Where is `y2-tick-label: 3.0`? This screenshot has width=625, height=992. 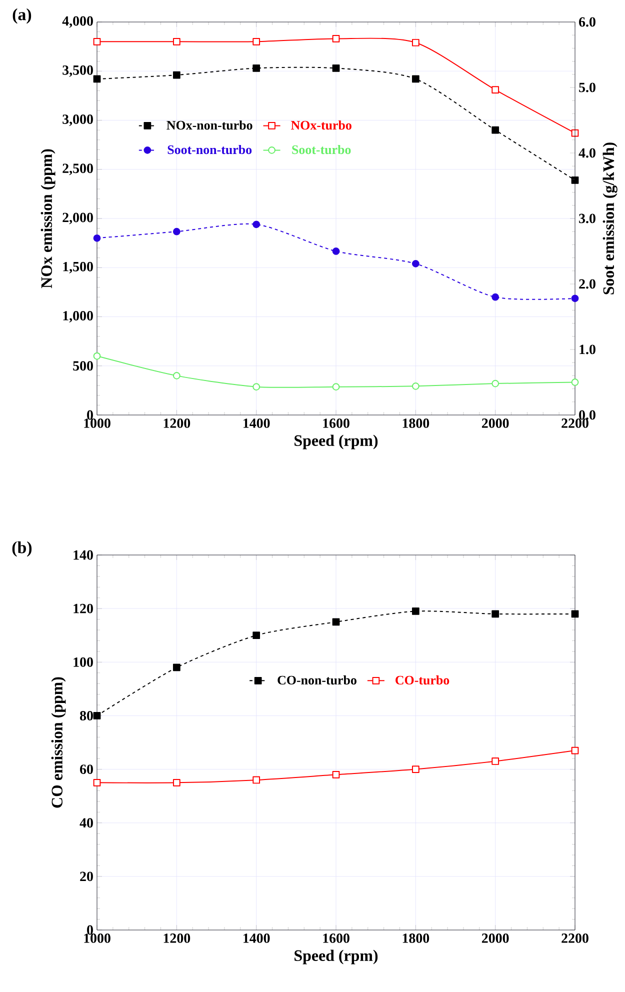
y2-tick-label: 3.0 is located at coordinates (587, 219).